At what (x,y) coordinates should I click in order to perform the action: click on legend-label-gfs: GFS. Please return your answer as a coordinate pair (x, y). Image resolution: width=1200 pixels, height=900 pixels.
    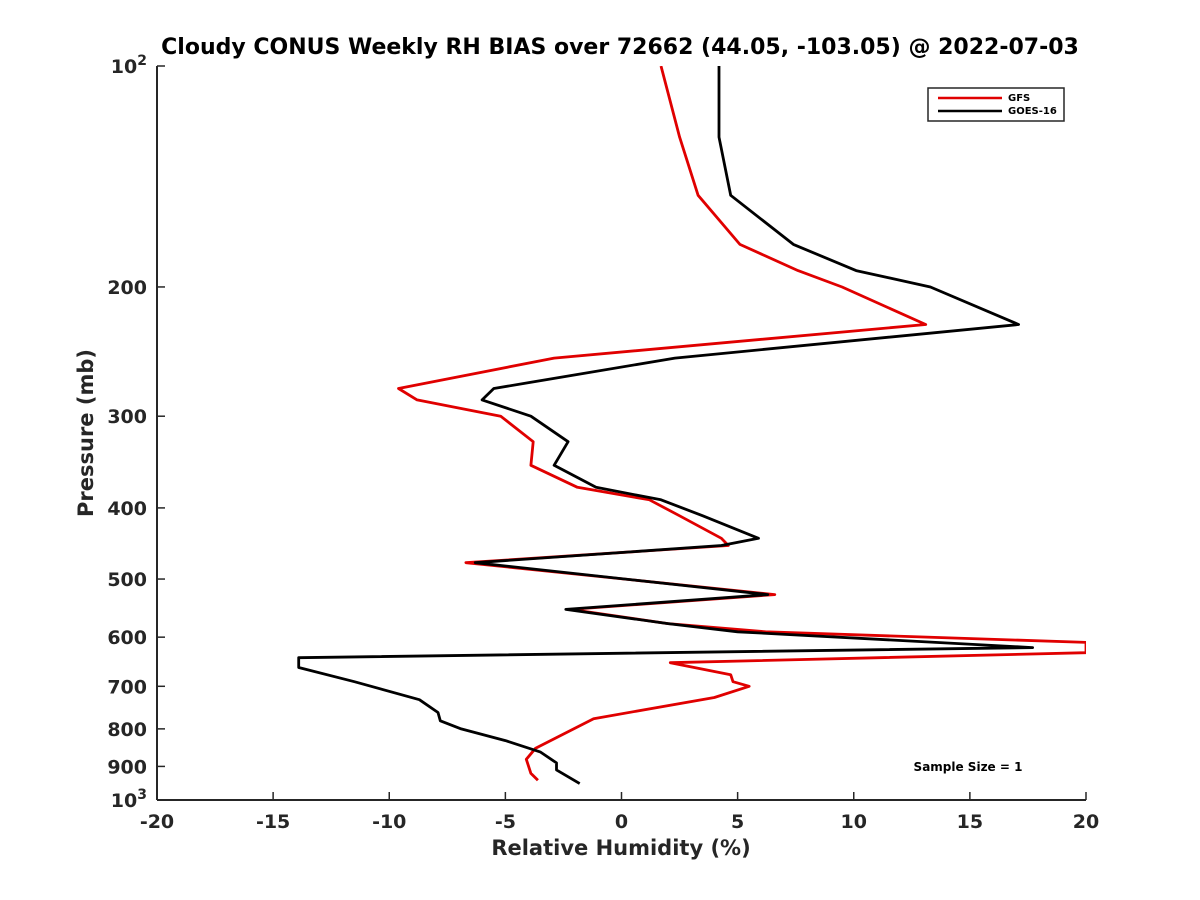
    Looking at the image, I should click on (1019, 98).